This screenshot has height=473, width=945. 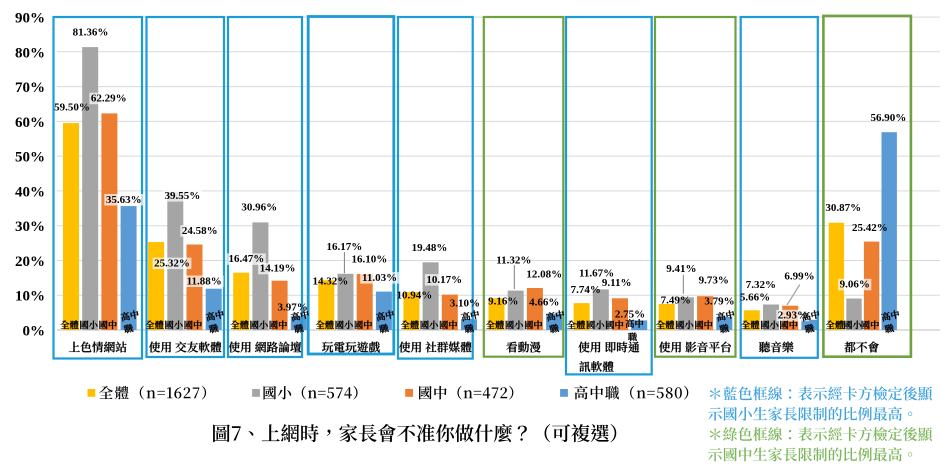 What do you see at coordinates (415, 296) in the screenshot?
I see `svg-text: 10.94%` at bounding box center [415, 296].